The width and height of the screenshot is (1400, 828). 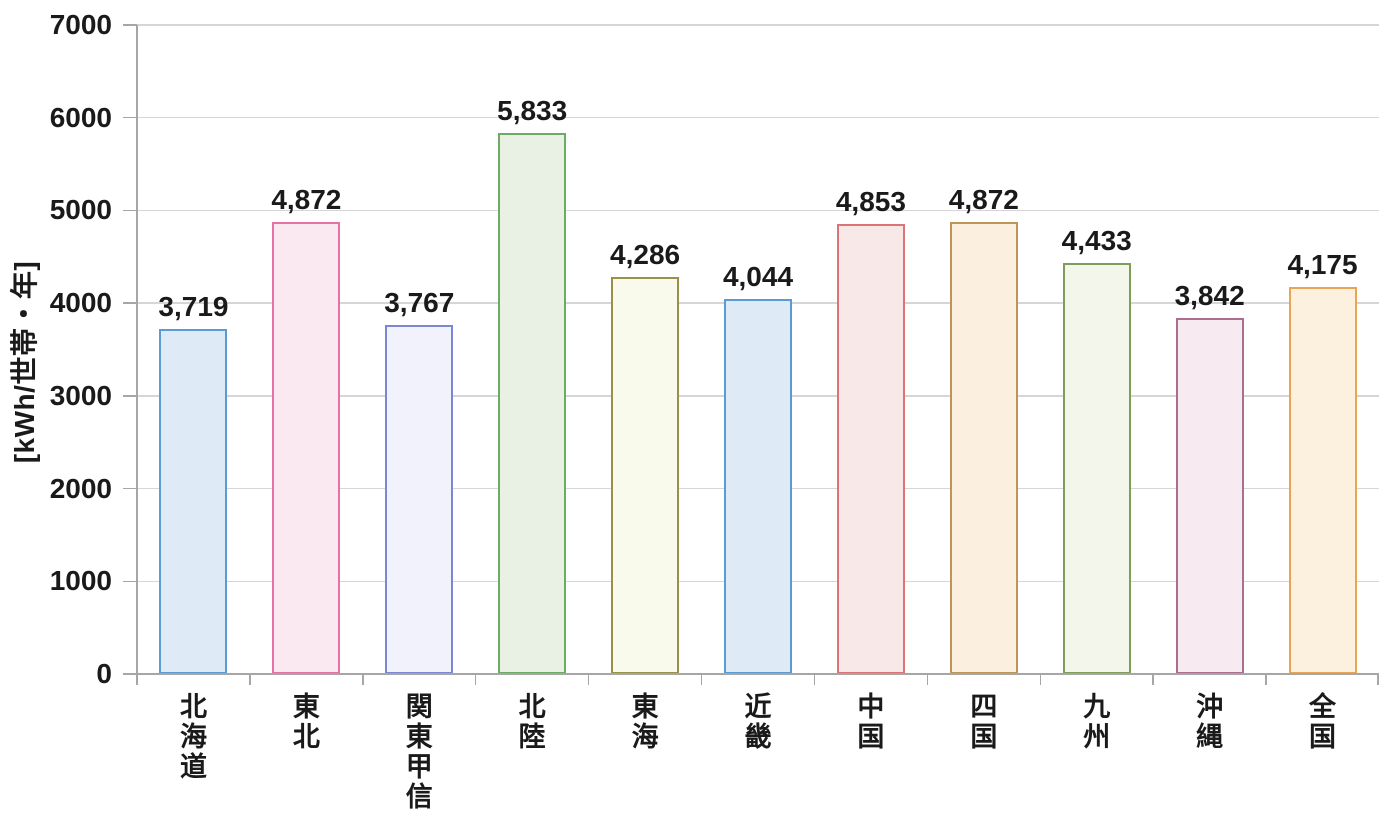 What do you see at coordinates (645, 254) in the screenshot?
I see `bar-value-label: 4,286` at bounding box center [645, 254].